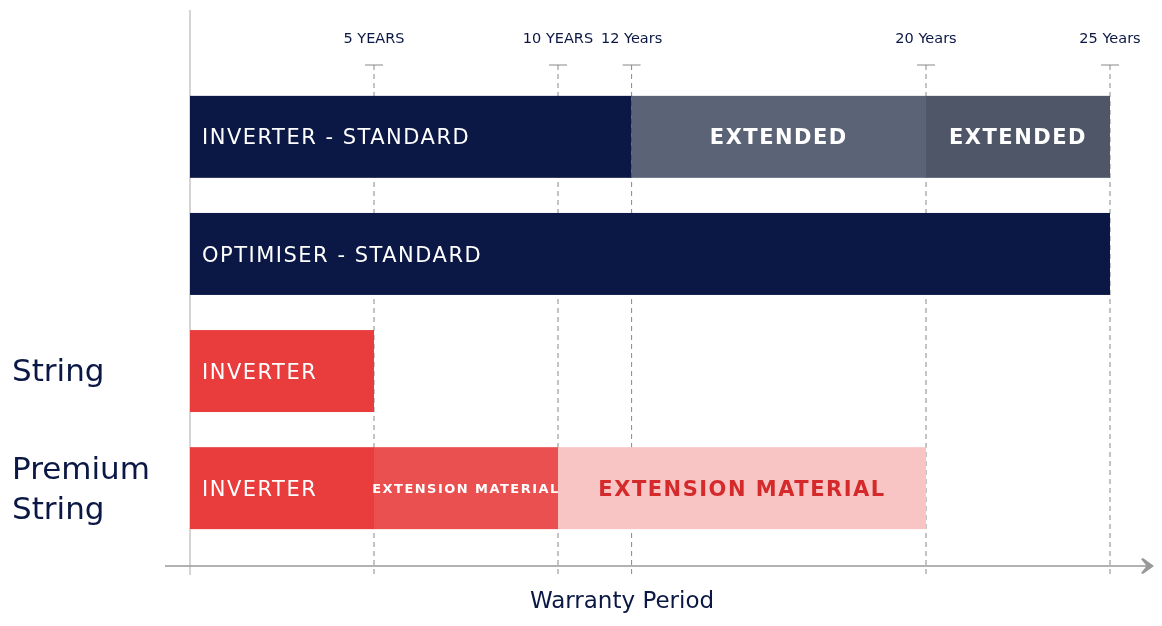  What do you see at coordinates (631, 38) in the screenshot?
I see `x-tick-label: 12 Years` at bounding box center [631, 38].